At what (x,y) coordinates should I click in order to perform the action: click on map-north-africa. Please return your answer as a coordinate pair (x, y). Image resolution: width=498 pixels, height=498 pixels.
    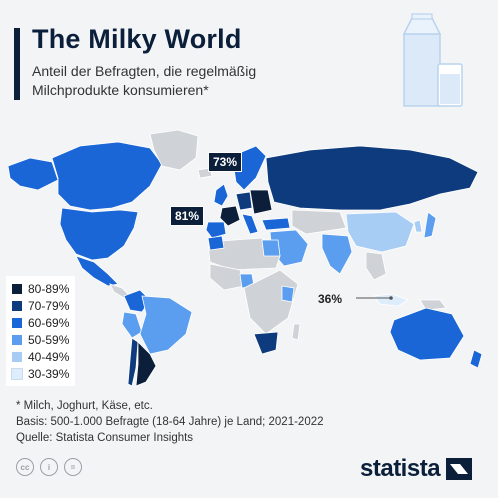
    Looking at the image, I should click on (244, 254).